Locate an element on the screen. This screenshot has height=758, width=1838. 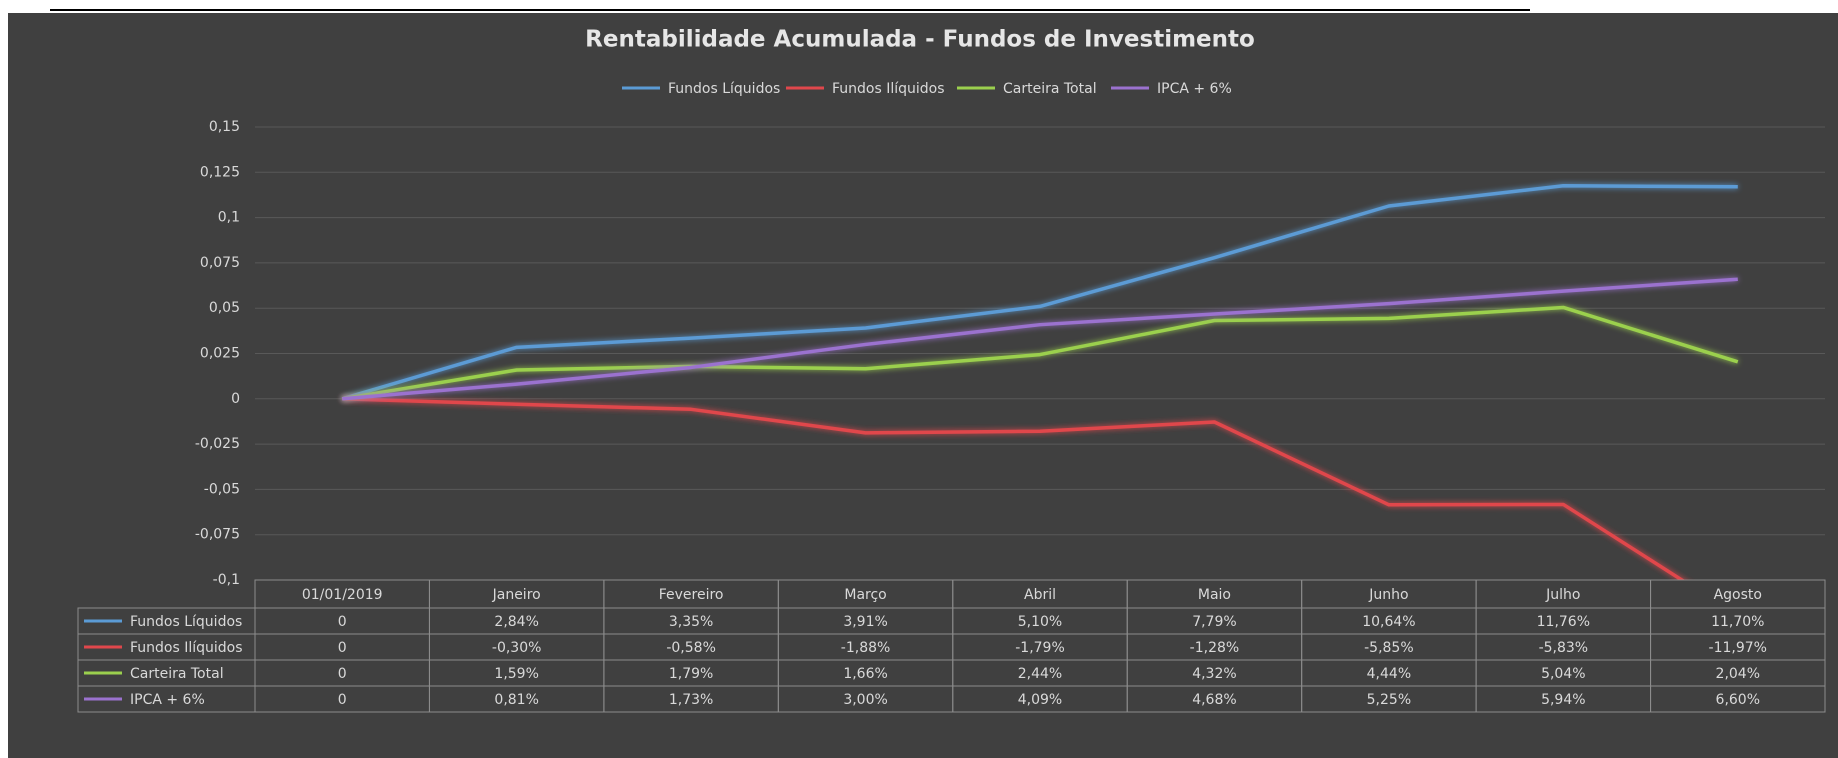
table-value: -1,79% is located at coordinates (1040, 648).